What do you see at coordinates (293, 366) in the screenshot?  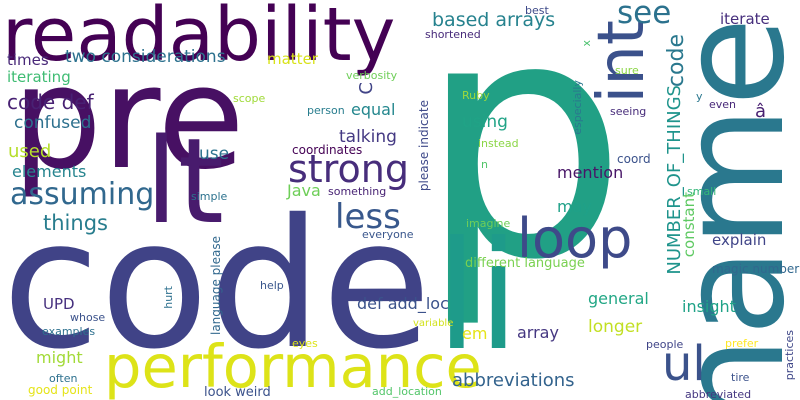 I see `word-performance: performance` at bounding box center [293, 366].